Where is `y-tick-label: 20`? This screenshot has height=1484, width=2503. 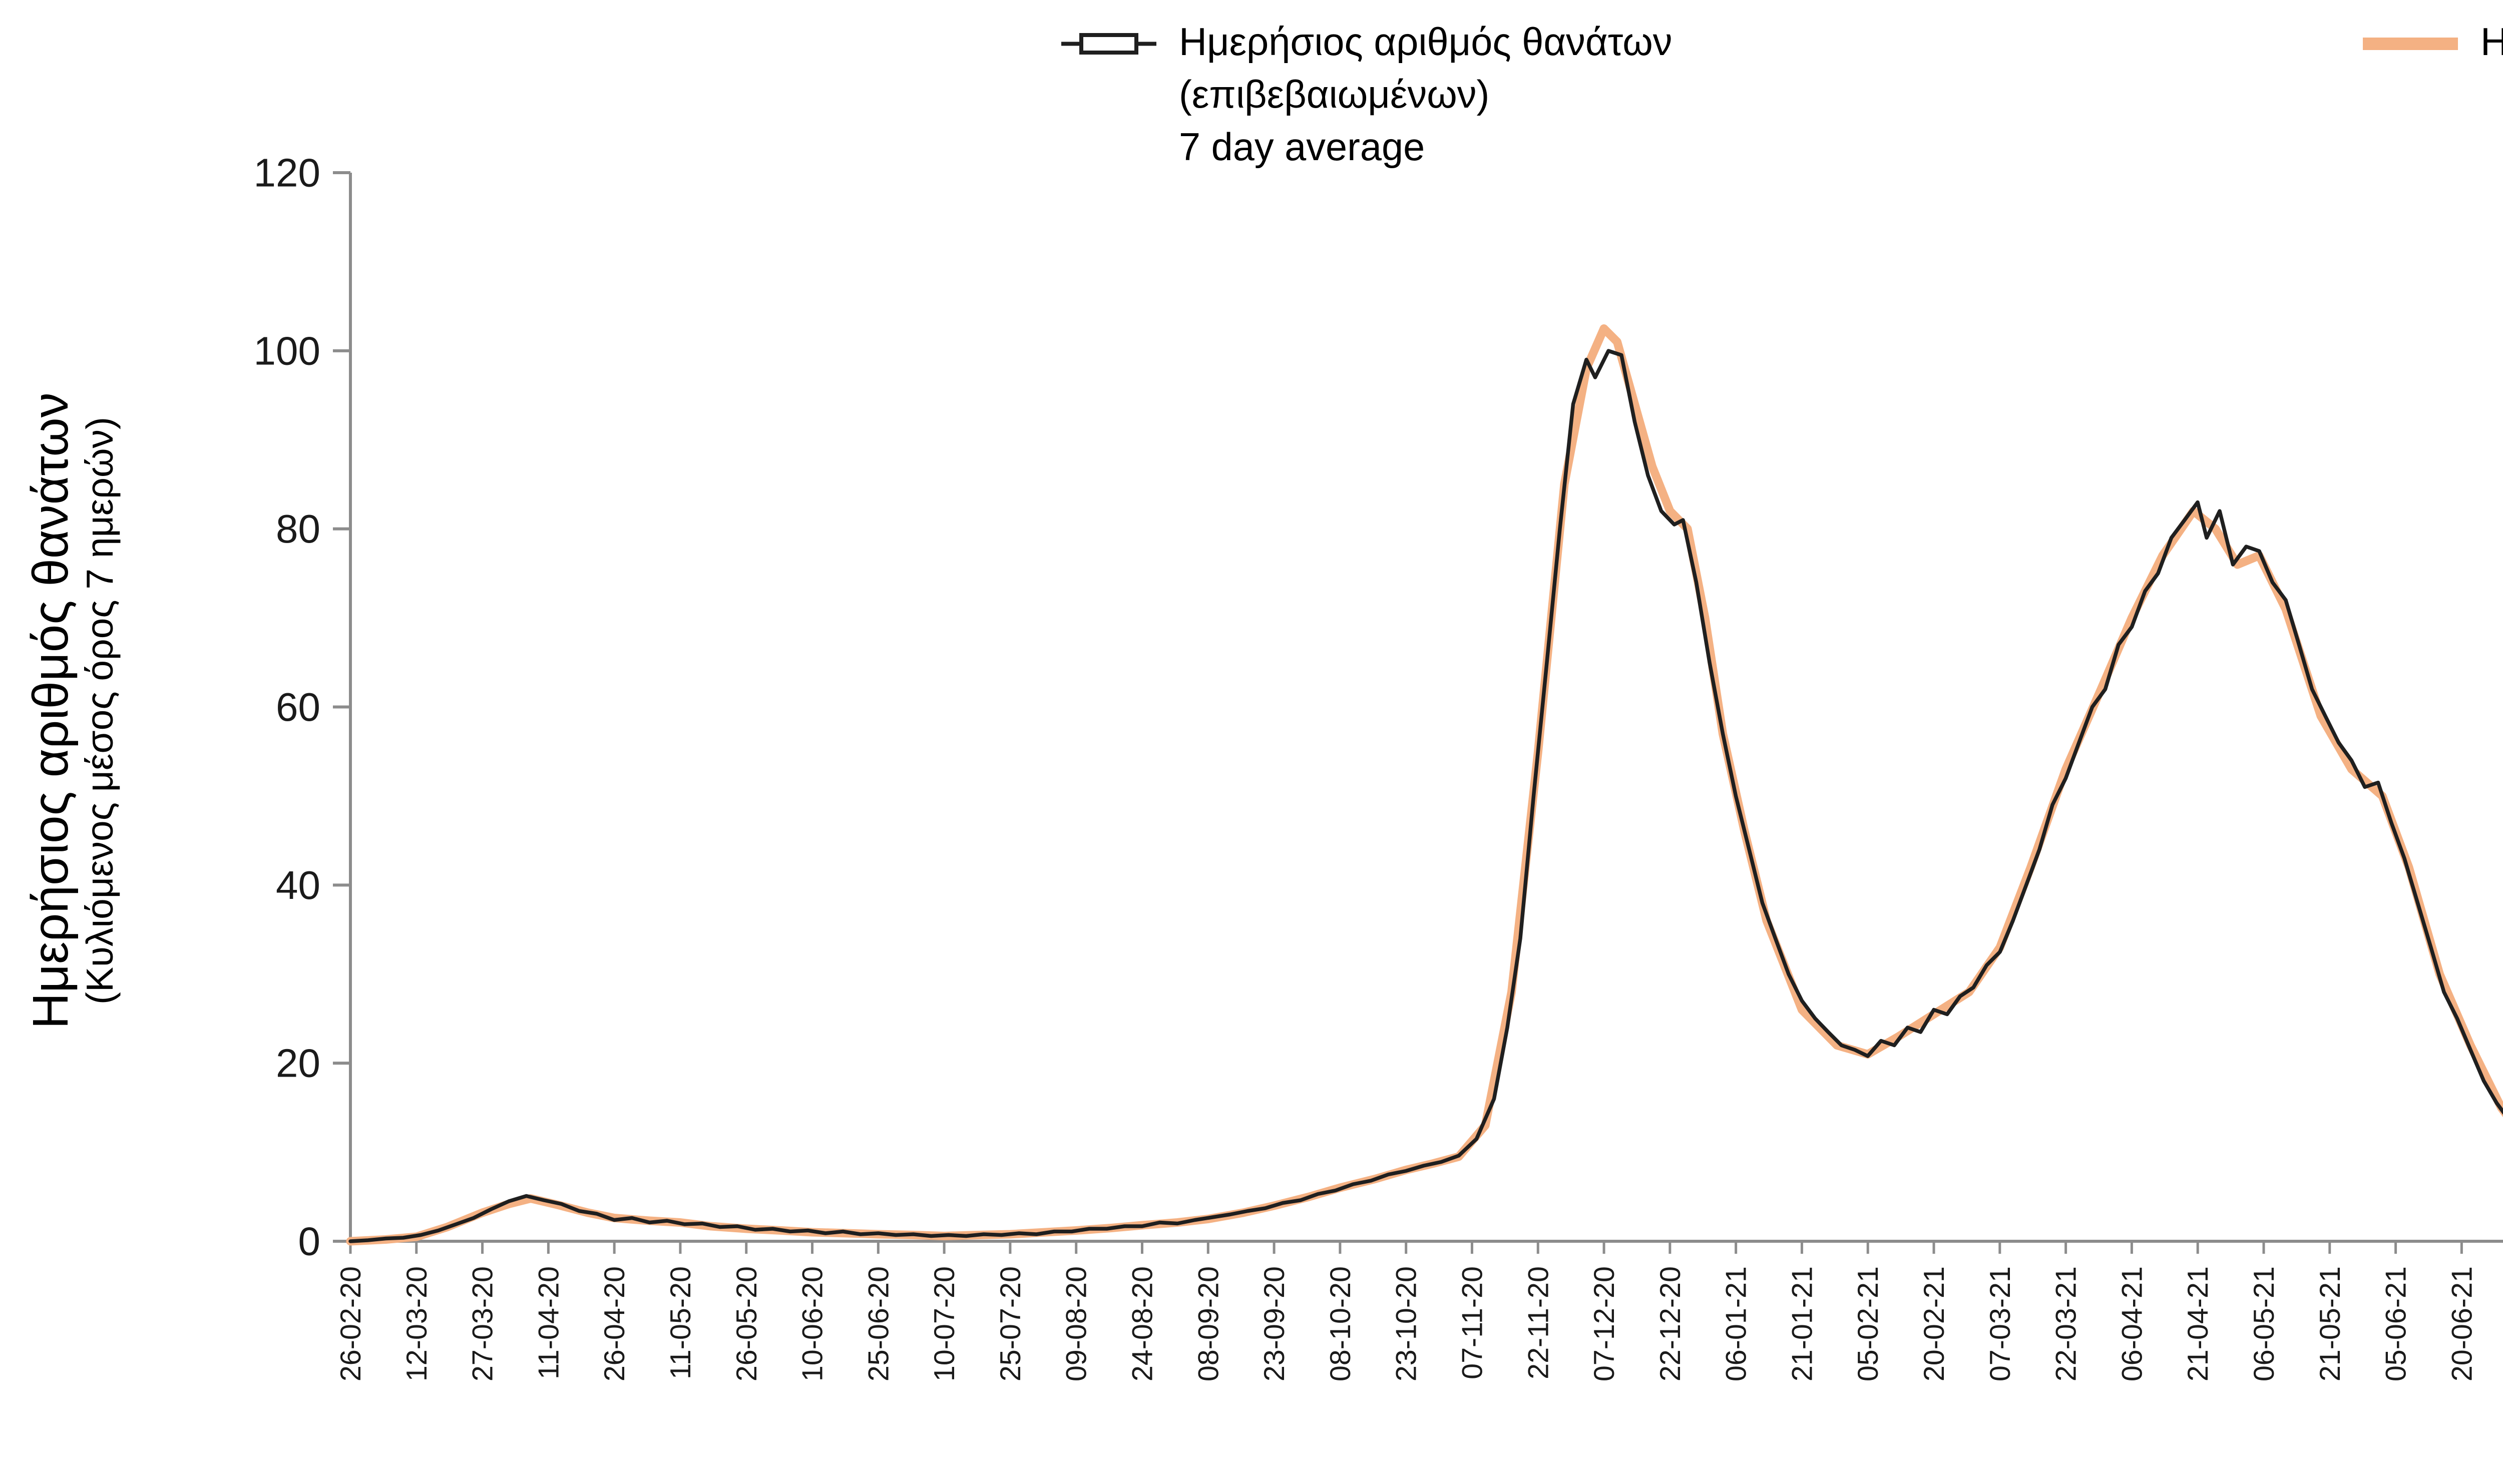 y-tick-label: 20 is located at coordinates (298, 1063).